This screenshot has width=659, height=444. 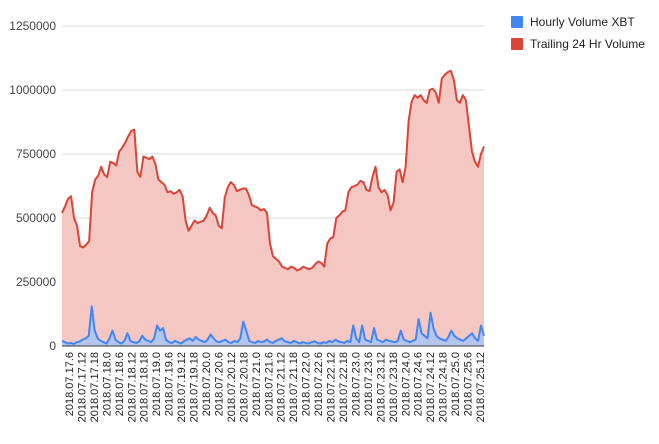 I want to click on x-tick-label: 2018.07.25.12, so click(x=481, y=387).